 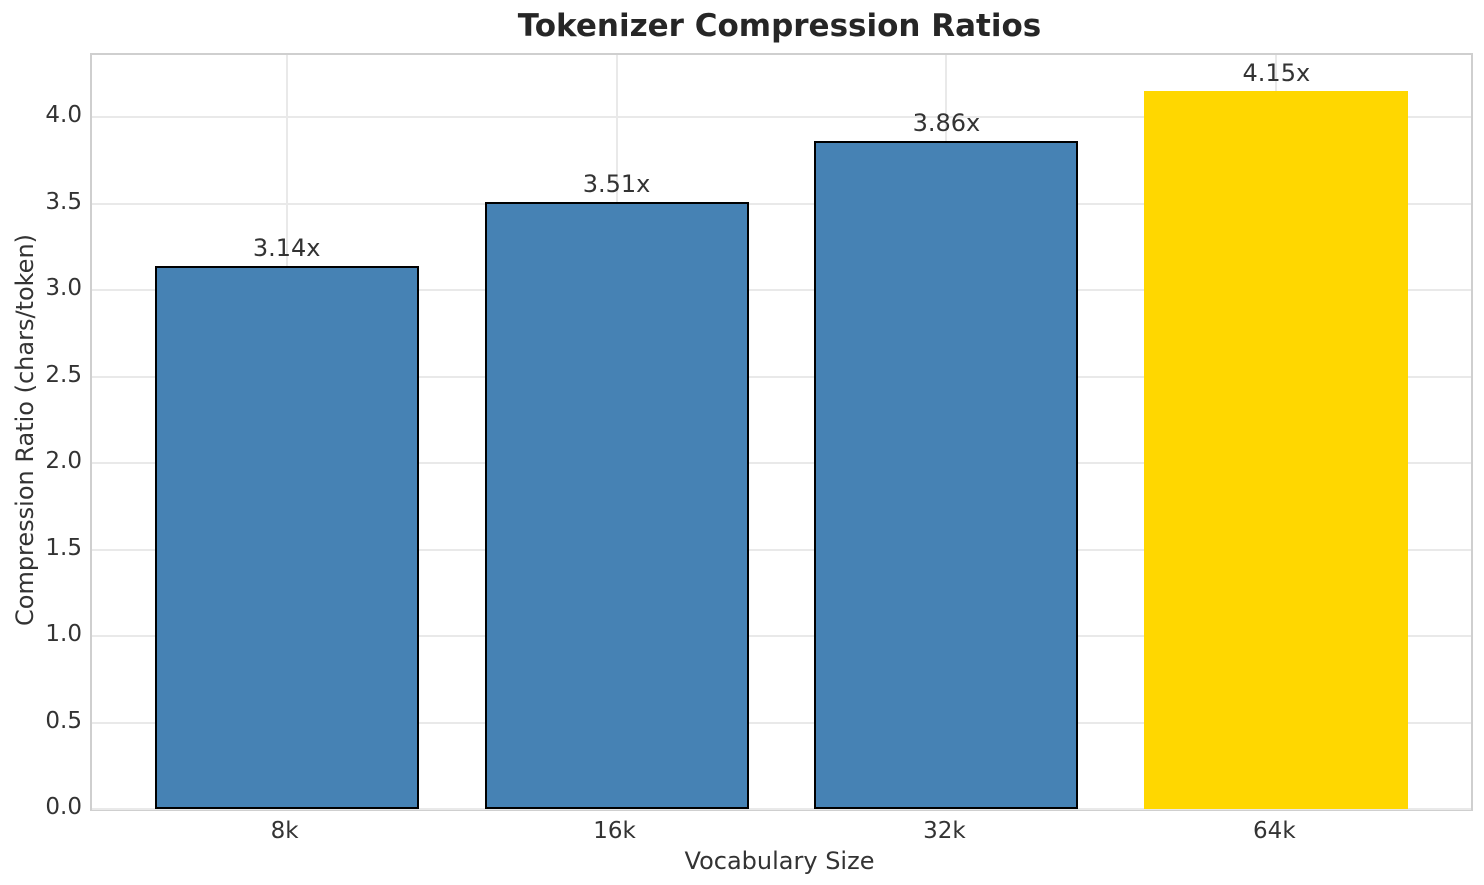 What do you see at coordinates (25, 430) in the screenshot?
I see `y-axis-label: Compression Ratio (chars/token)` at bounding box center [25, 430].